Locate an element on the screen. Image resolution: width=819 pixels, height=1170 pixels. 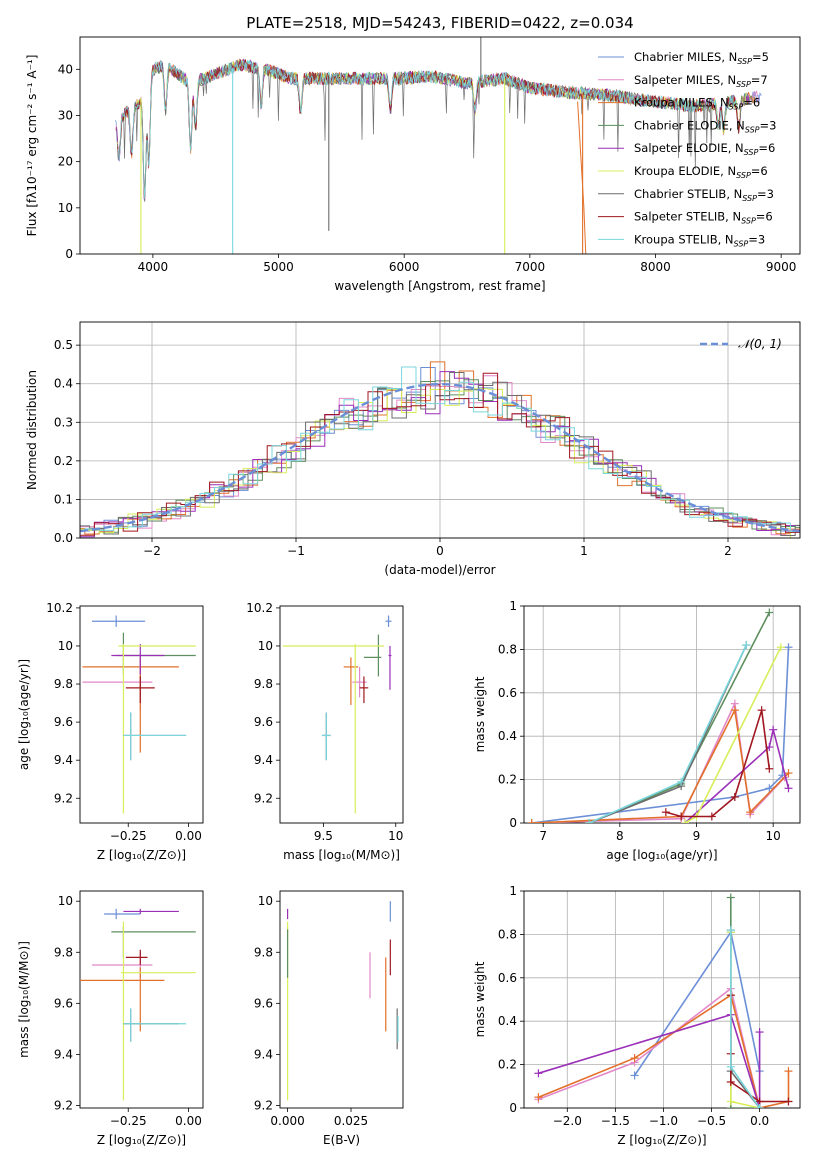
histogram-steps is located at coordinates (440, 449).